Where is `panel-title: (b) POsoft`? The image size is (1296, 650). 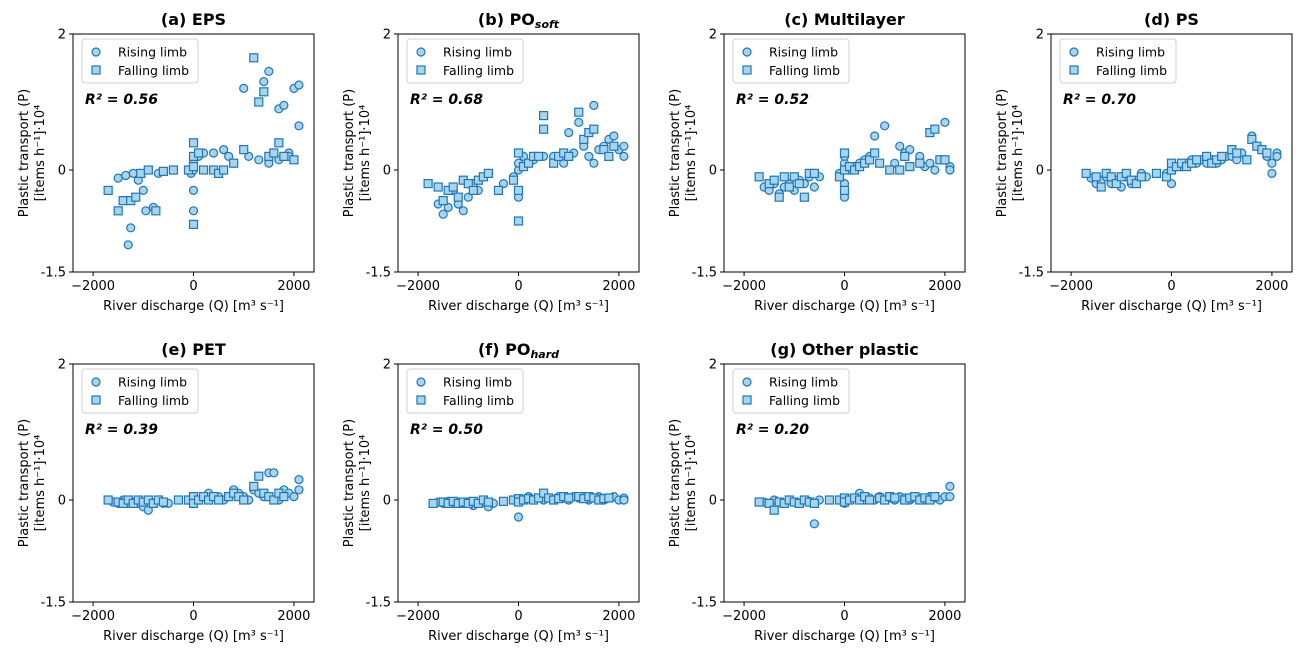 panel-title: (b) POsoft is located at coordinates (519, 20).